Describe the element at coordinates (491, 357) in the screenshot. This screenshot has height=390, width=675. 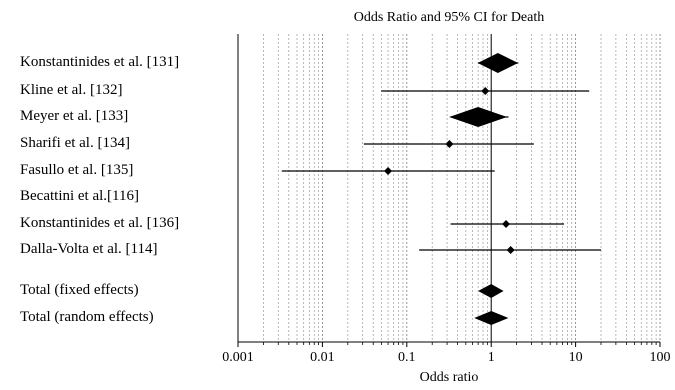
I see `x-tick-label: 1` at that location.